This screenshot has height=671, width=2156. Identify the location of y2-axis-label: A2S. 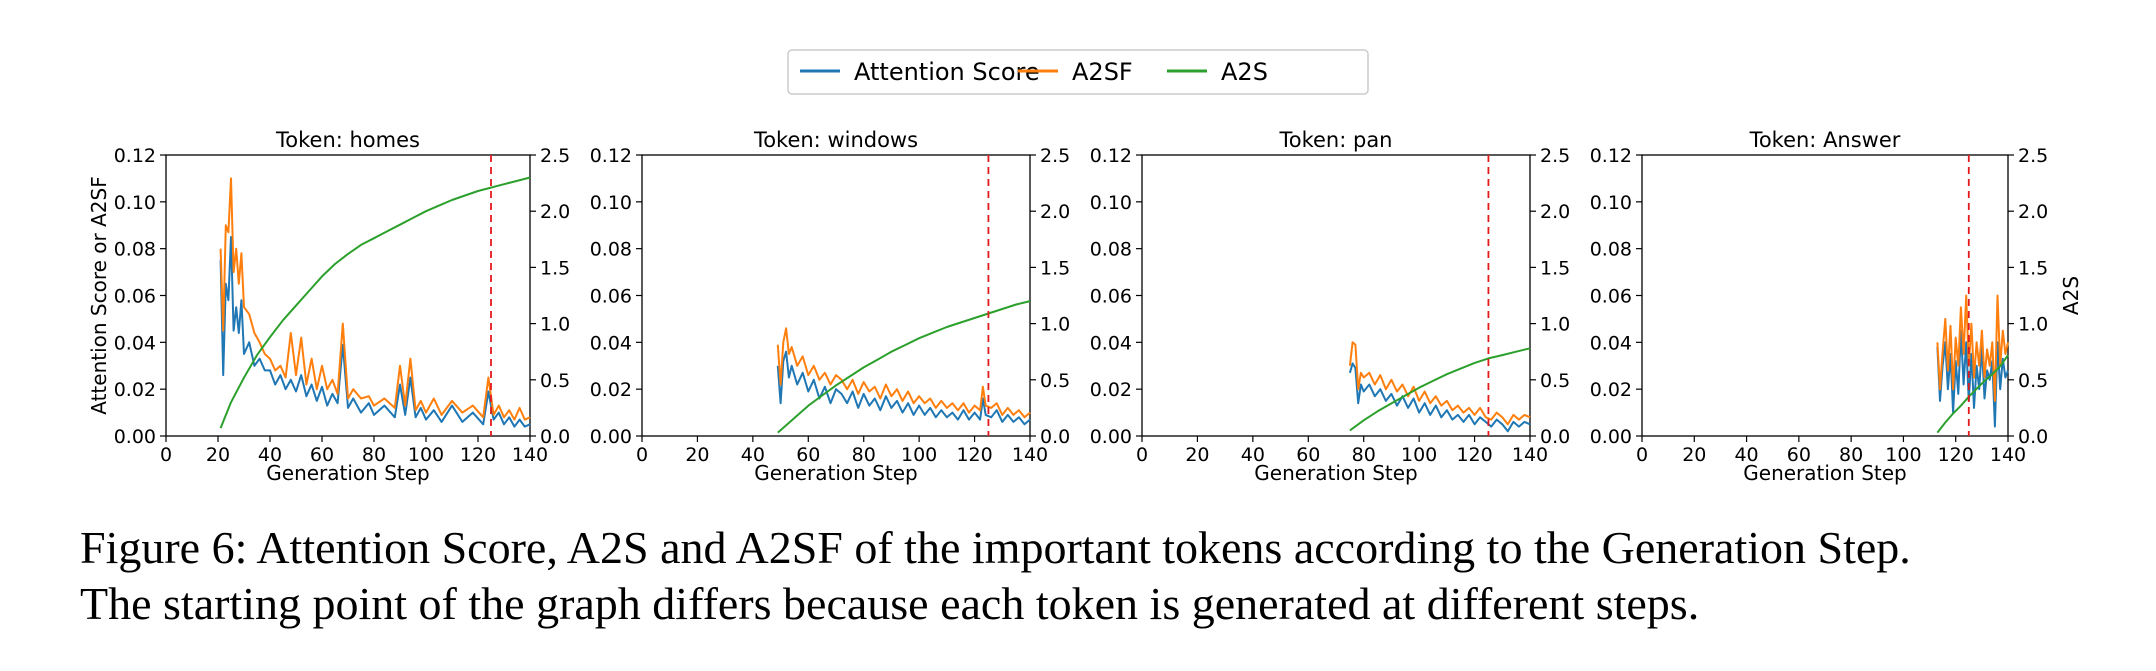
(2071, 295).